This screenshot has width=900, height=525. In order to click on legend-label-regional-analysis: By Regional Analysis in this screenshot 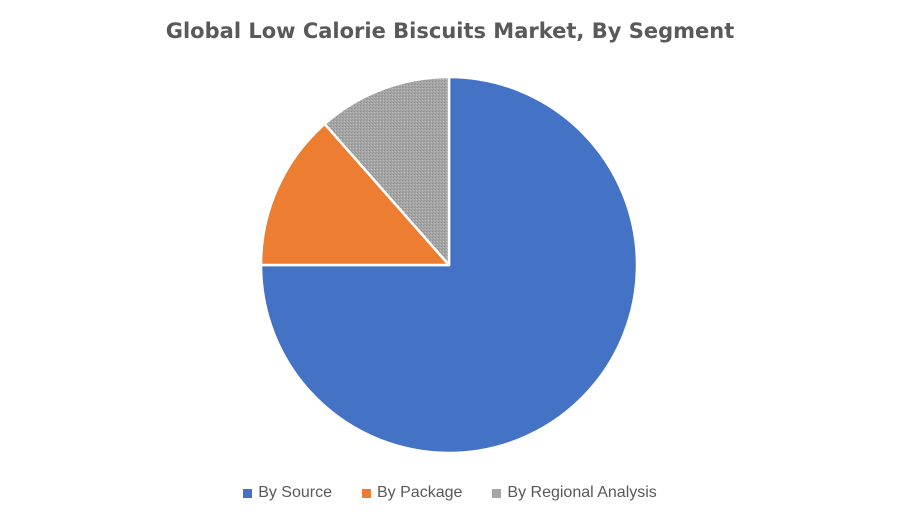, I will do `click(582, 492)`.